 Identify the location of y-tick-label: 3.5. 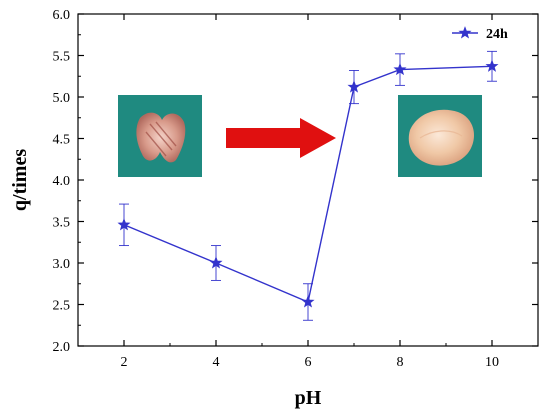
(62, 223).